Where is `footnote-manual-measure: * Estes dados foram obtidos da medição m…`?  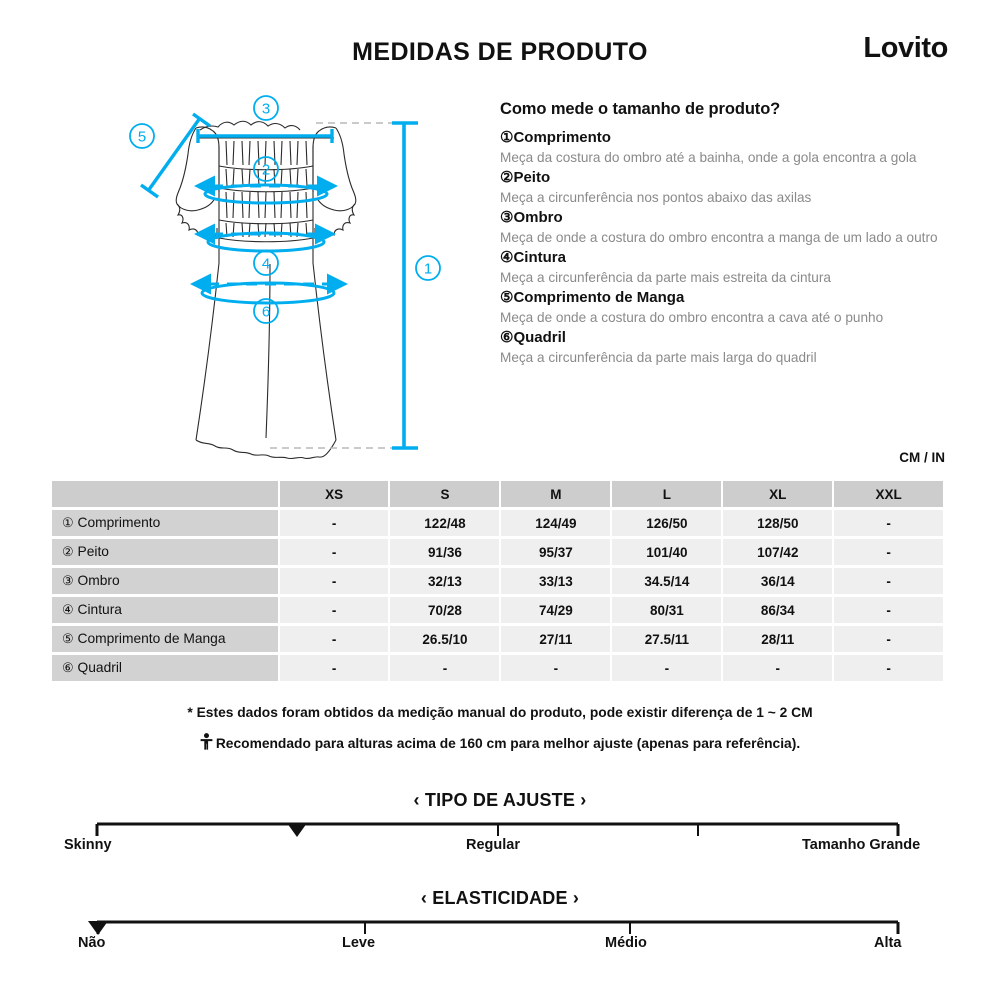 footnote-manual-measure: * Estes dados foram obtidos da medição m… is located at coordinates (500, 712).